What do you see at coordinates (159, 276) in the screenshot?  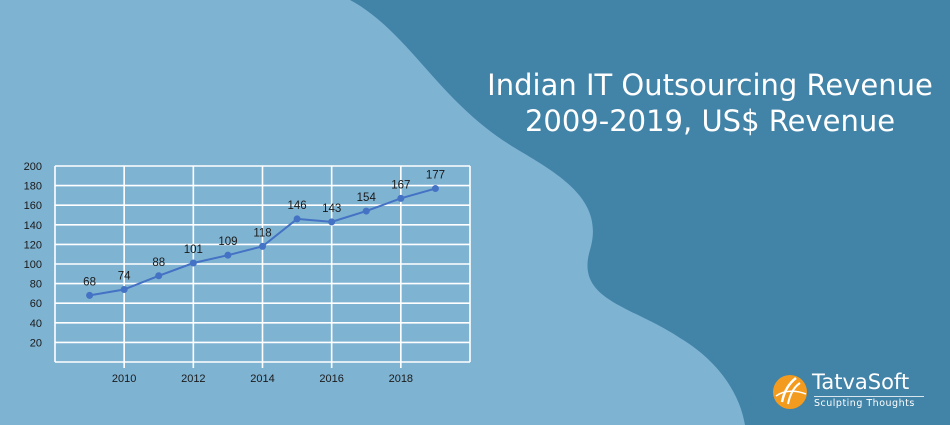 I see `data-point-2011` at bounding box center [159, 276].